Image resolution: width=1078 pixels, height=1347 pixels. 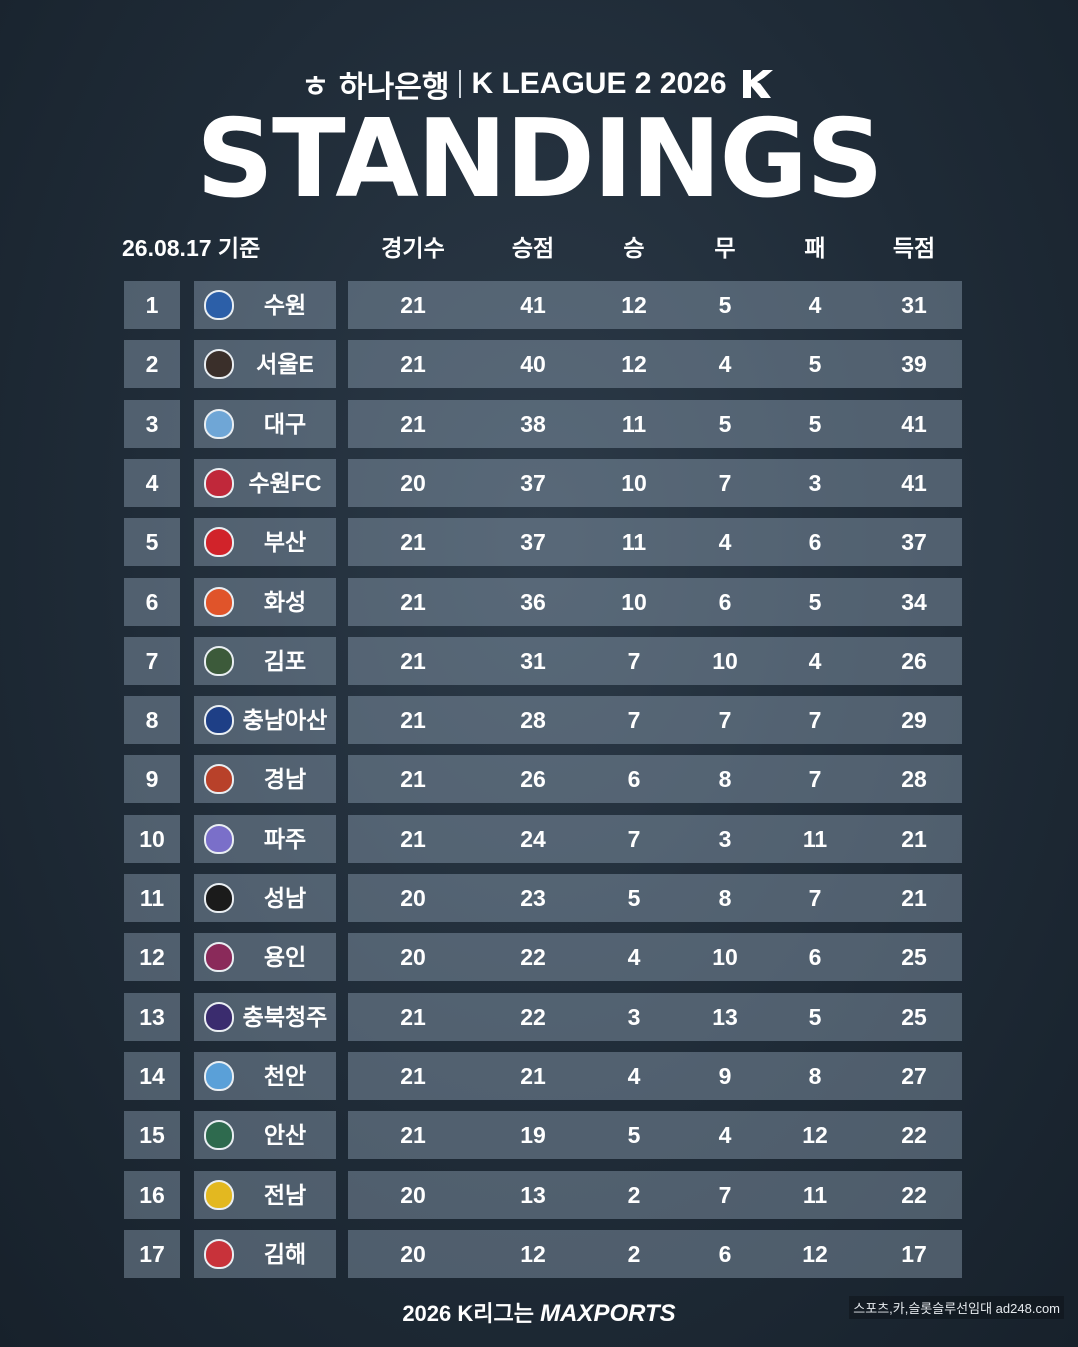 What do you see at coordinates (655, 364) in the screenshot?
I see `stats-cell: 21 40 12 4 5 39` at bounding box center [655, 364].